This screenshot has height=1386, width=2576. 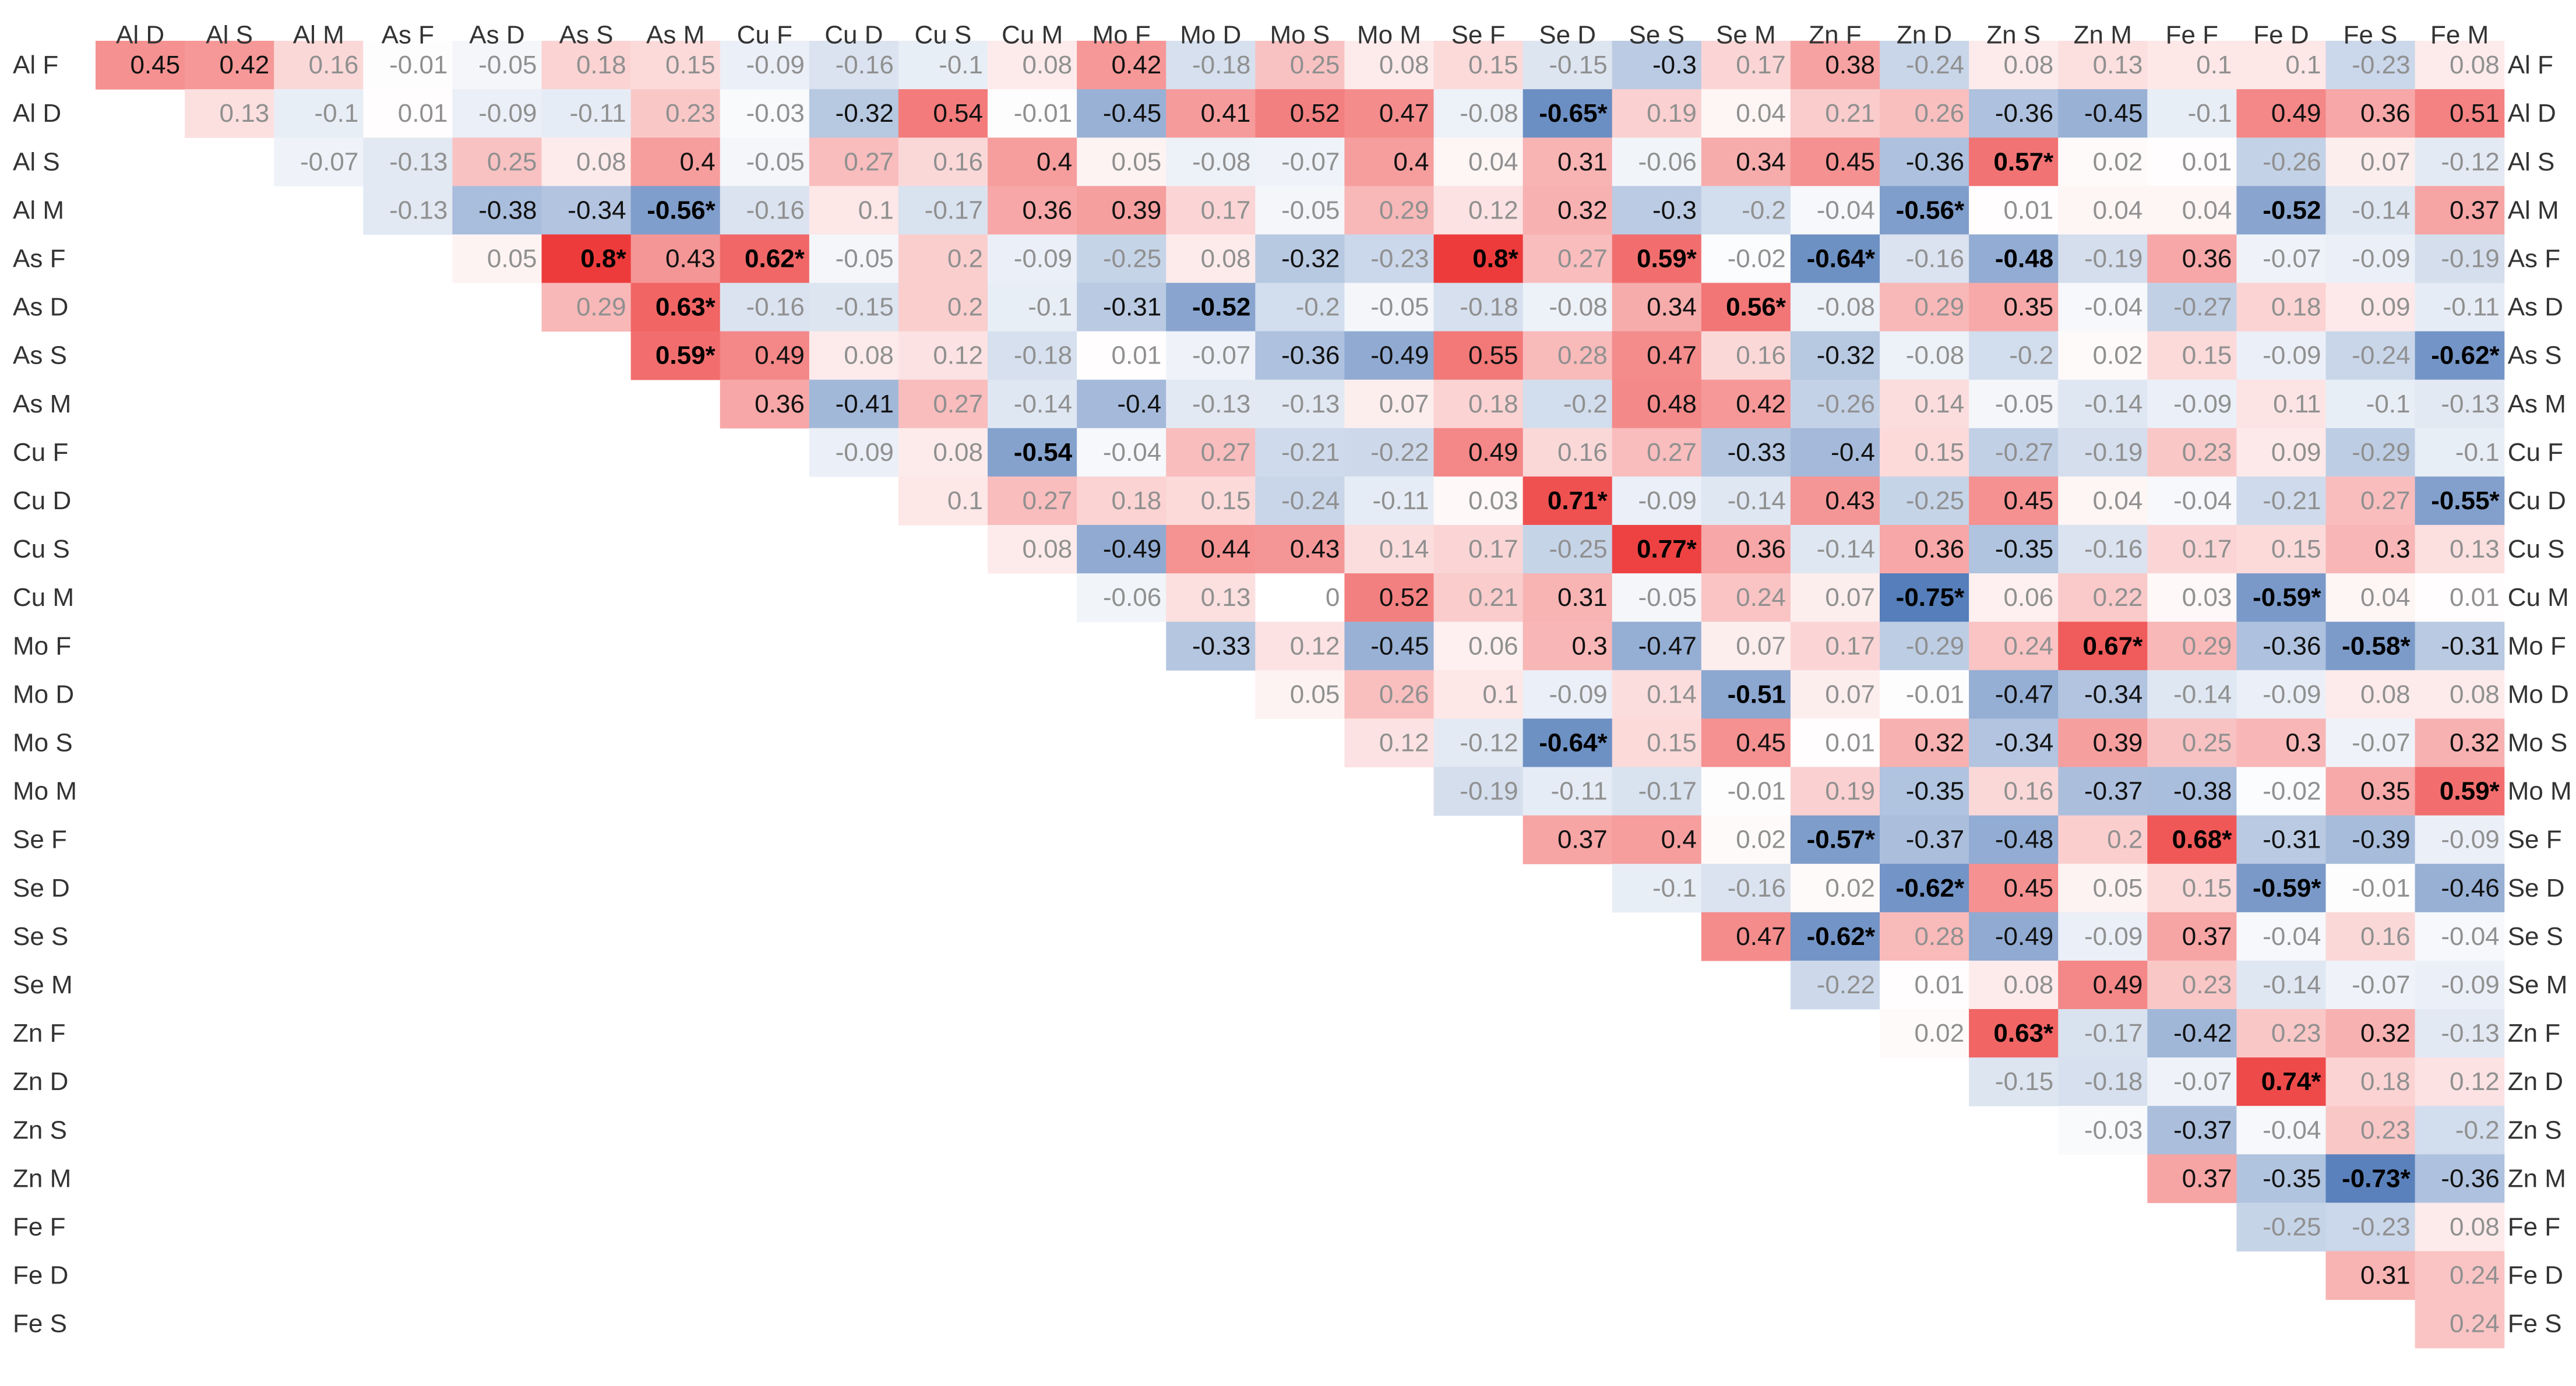 I want to click on cell-value-cu-d-se-d: 0.71*, so click(x=1578, y=500).